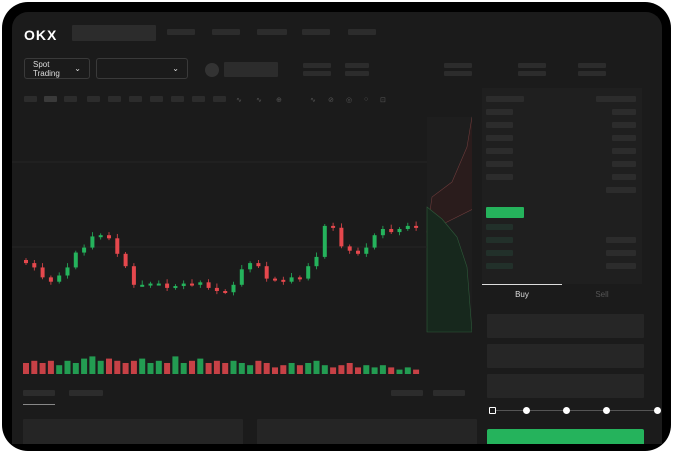 The image size is (673, 453). Describe the element at coordinates (522, 284) in the screenshot. I see `active-tab-indicator` at that location.